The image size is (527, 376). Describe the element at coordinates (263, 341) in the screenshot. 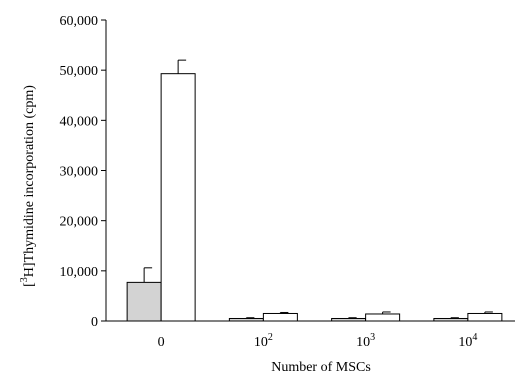

I see `x-category-label: 102` at that location.